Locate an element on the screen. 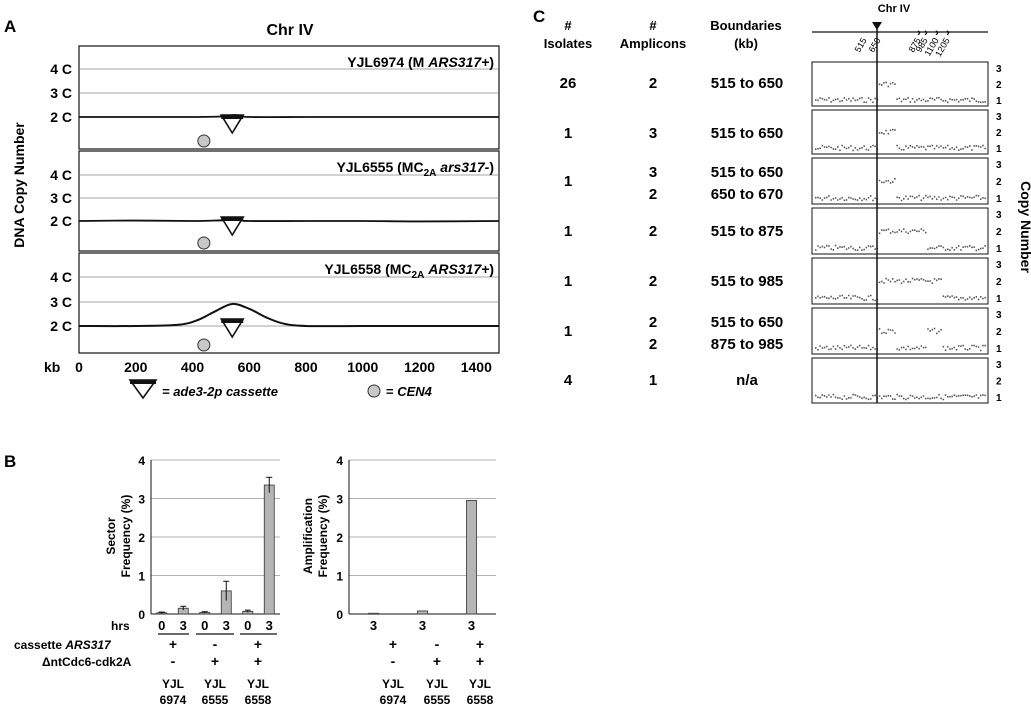 The height and width of the screenshot is (711, 1031). header-amplicons: Amplicons is located at coordinates (653, 43).